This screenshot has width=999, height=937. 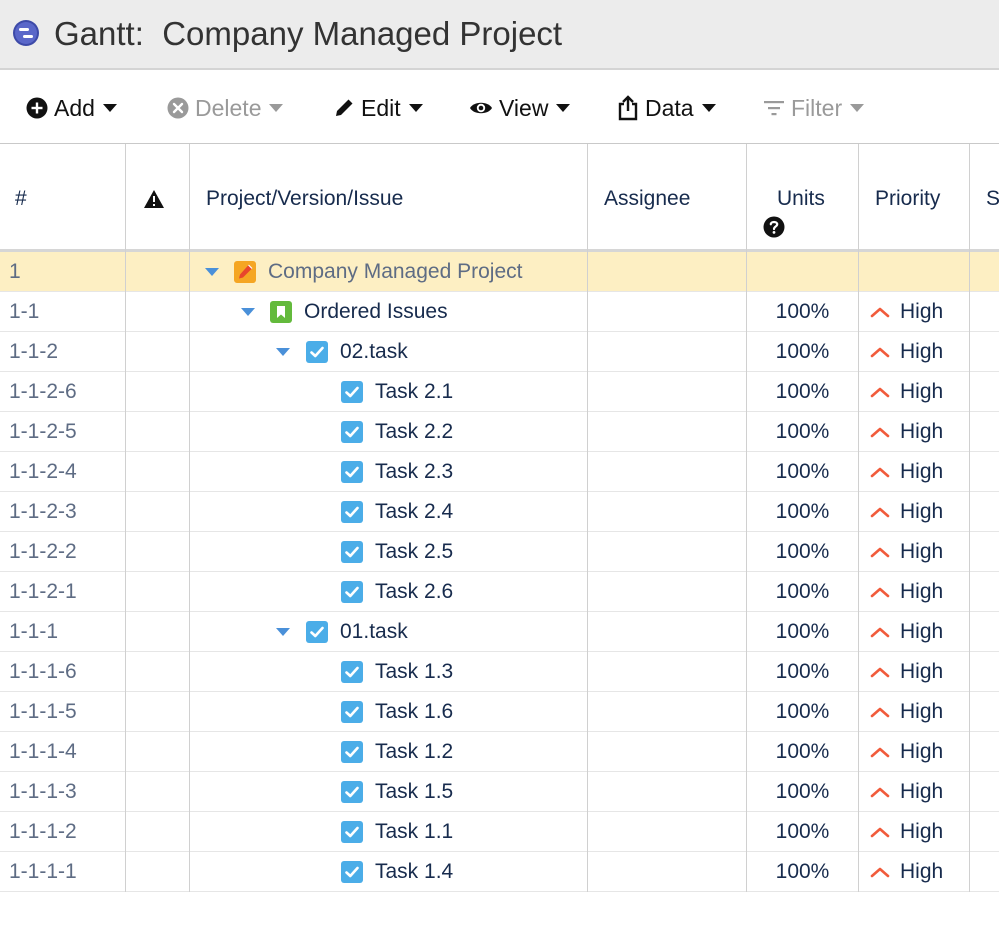 I want to click on column-header-assignee: Assignee, so click(x=647, y=198).